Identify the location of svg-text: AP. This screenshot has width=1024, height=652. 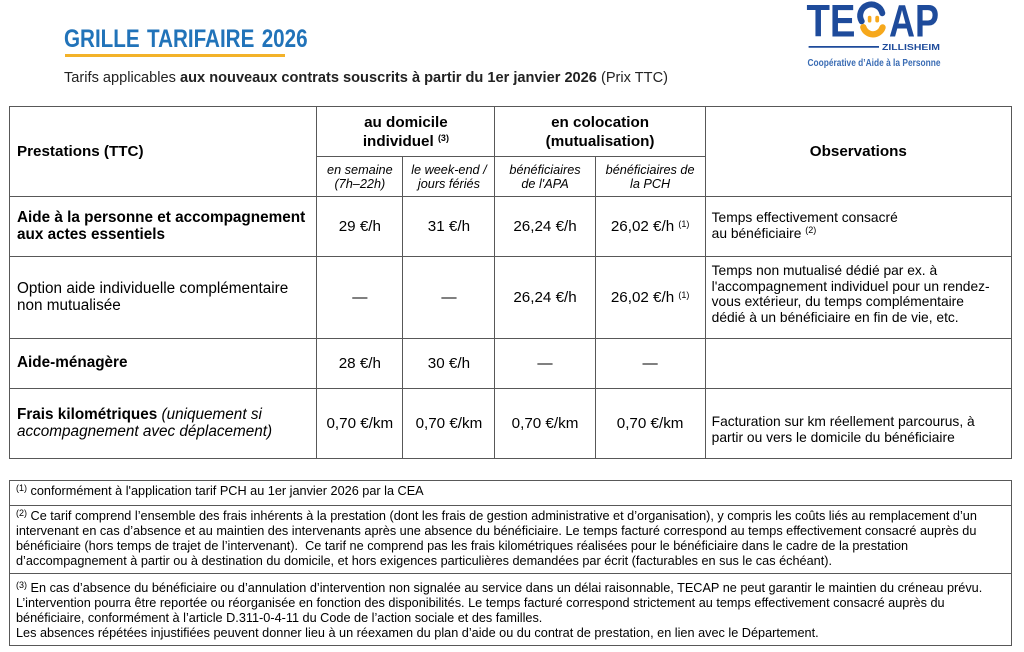
(914, 23).